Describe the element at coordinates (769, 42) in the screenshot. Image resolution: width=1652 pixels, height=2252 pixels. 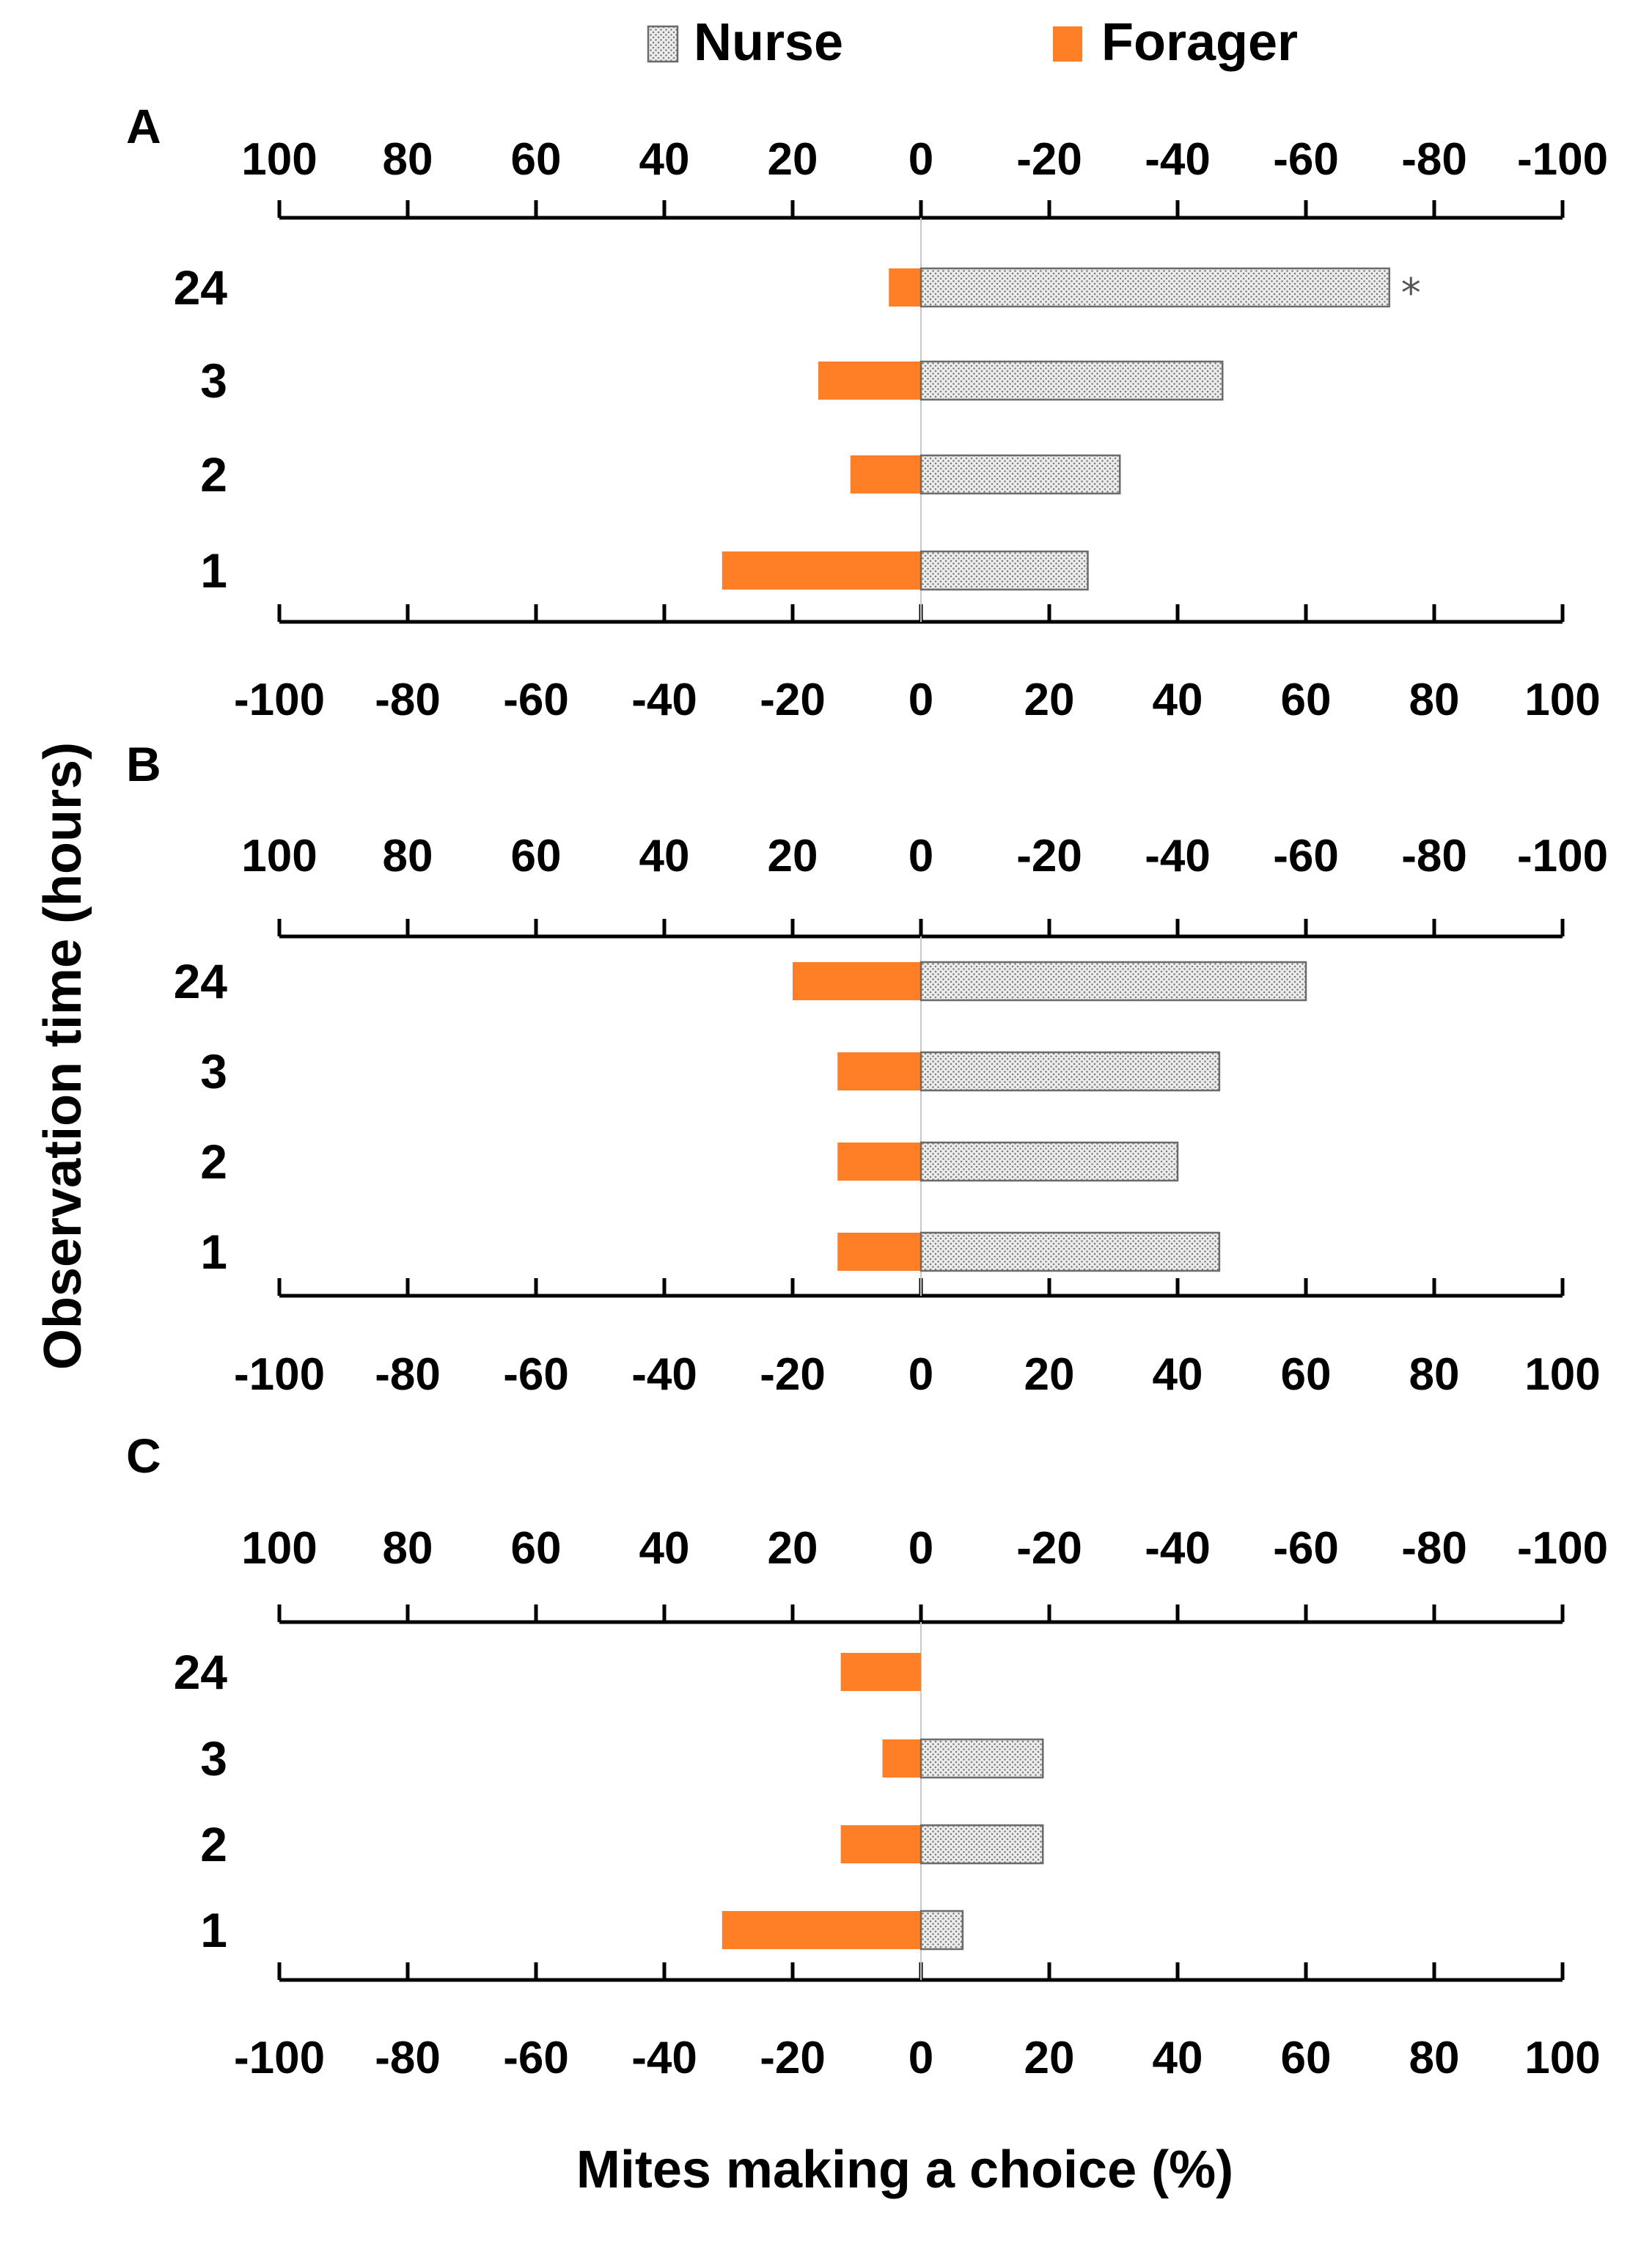
I see `legend-label-nurse: Nurse` at that location.